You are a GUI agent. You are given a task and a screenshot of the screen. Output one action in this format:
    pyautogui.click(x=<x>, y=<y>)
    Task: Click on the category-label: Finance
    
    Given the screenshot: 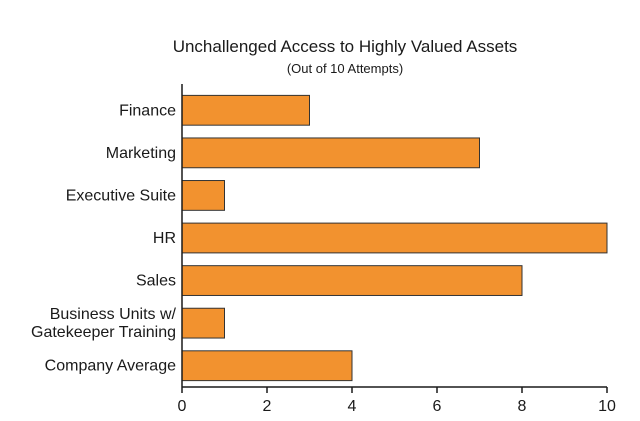 What is the action you would take?
    pyautogui.click(x=147, y=110)
    